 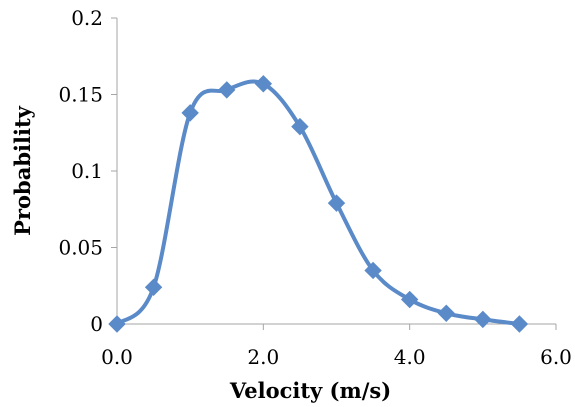 I want to click on x-axis-title: Velocity (m/s), so click(x=310, y=390).